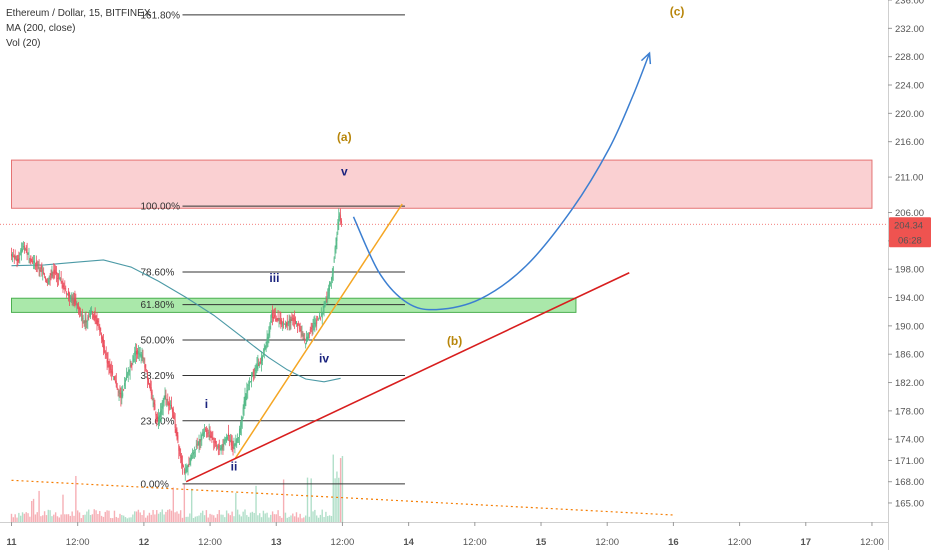 This screenshot has height=550, width=932. I want to click on wave-label: i, so click(206, 404).